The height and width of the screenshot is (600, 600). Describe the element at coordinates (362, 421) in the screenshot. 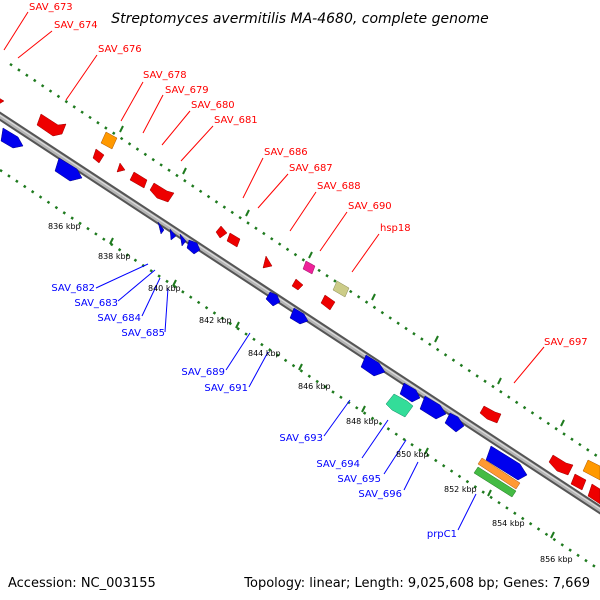

I see `scale-tick-label: 848 kbp` at that location.